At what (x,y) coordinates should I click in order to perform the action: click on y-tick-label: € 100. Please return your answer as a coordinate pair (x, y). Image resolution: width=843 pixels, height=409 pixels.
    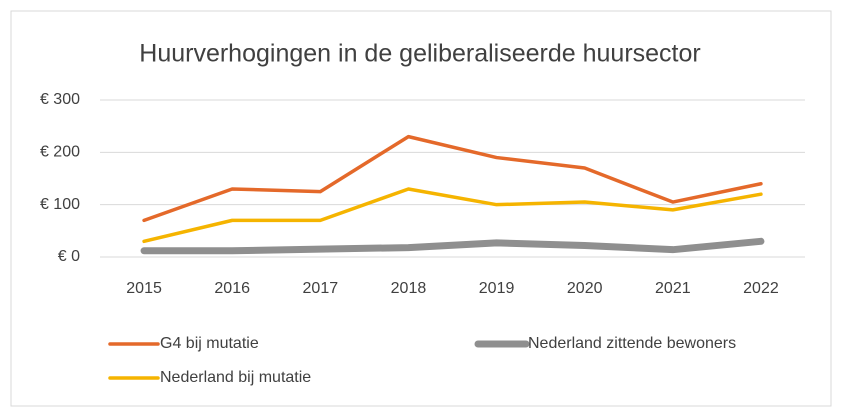
    Looking at the image, I should click on (60, 204).